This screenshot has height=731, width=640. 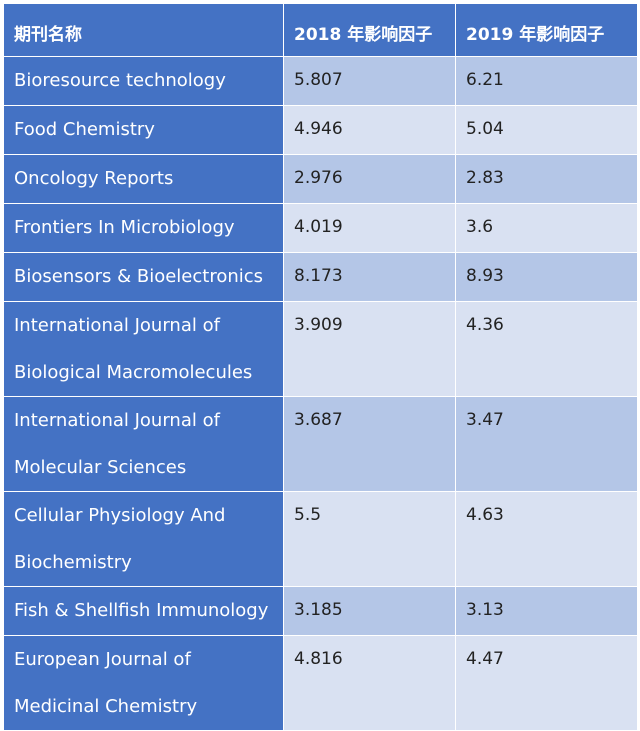 What do you see at coordinates (546, 228) in the screenshot?
I see `if-2019-cell: 3.6` at bounding box center [546, 228].